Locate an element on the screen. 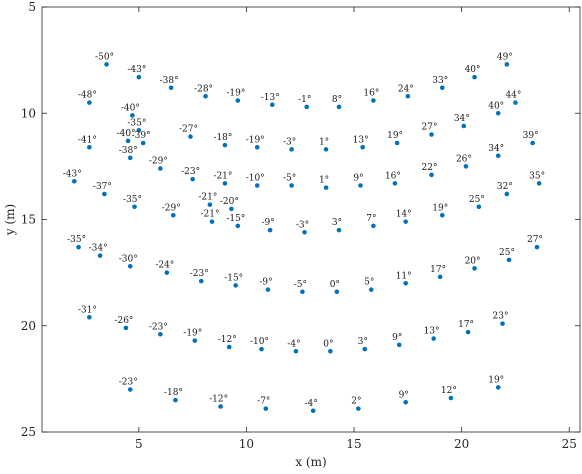 The height and width of the screenshot is (474, 582). data-point-label: -24° is located at coordinates (164, 266).